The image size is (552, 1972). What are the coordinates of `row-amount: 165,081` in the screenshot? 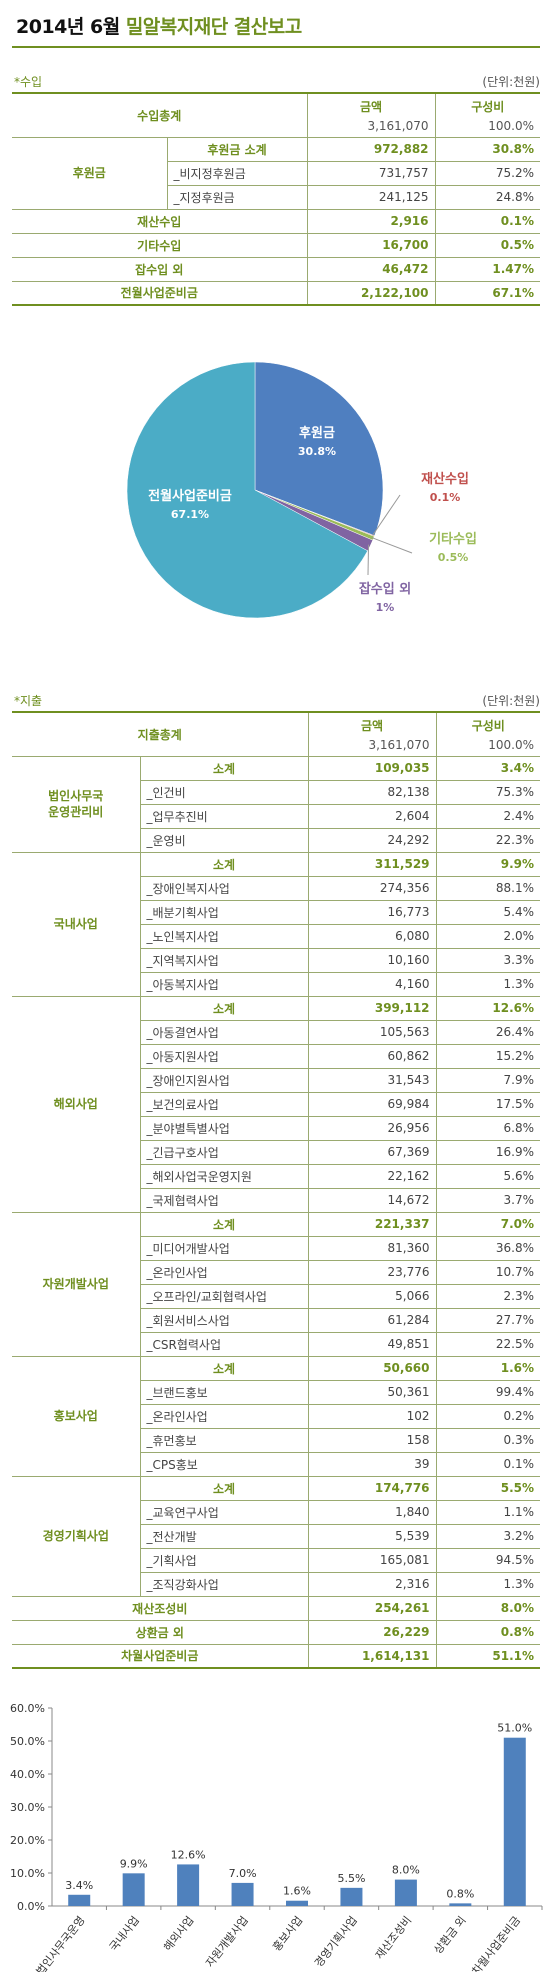 It's located at (372, 1560).